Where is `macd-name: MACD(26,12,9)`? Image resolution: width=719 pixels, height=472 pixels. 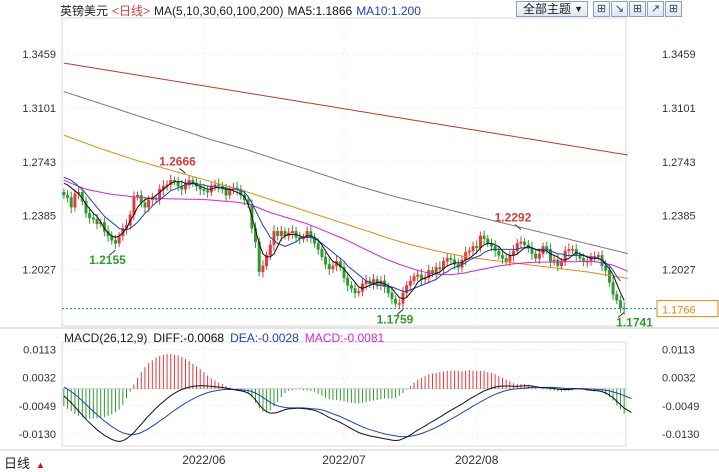
macd-name: MACD(26,12,9) is located at coordinates (106, 338).